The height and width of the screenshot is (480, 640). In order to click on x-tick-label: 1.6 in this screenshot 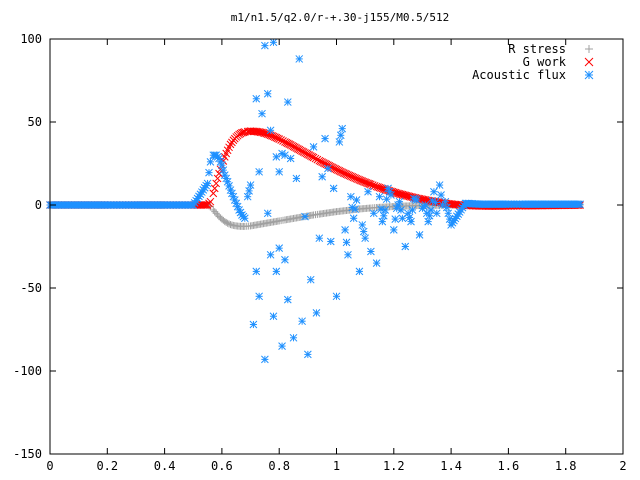, I will do `click(509, 466)`.